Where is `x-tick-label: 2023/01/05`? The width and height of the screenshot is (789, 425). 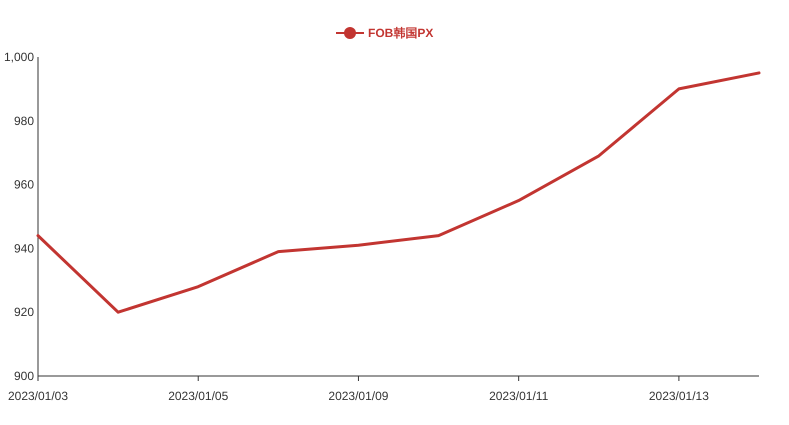
x-tick-label: 2023/01/05 is located at coordinates (198, 396).